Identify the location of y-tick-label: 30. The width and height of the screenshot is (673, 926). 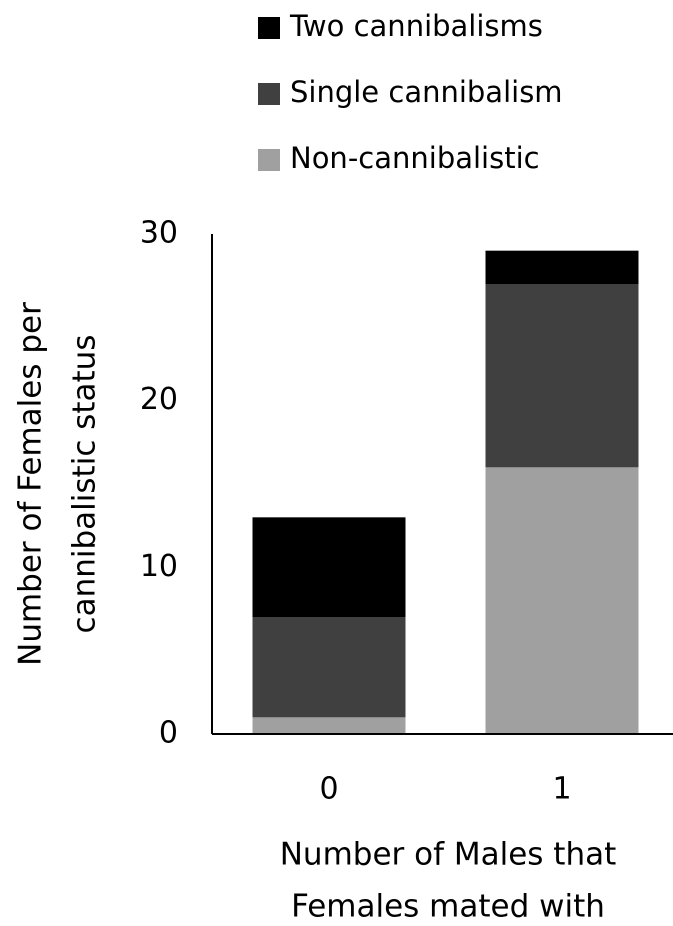
(159, 233).